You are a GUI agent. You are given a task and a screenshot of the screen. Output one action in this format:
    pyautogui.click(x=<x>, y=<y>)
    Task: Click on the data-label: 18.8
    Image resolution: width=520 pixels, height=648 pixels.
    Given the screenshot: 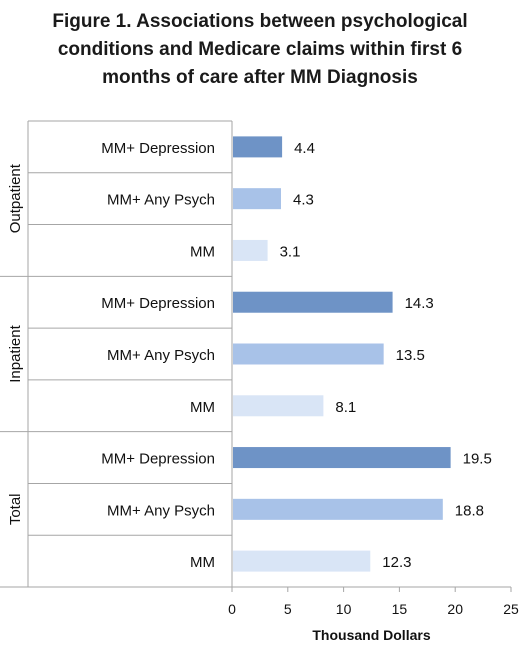 What is the action you would take?
    pyautogui.click(x=469, y=510)
    